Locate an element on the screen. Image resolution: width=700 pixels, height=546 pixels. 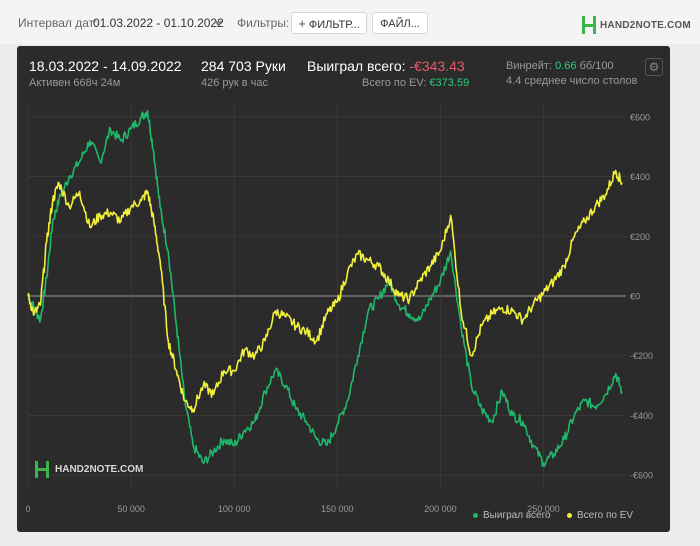
avg-tables: 4.4 среднее число столов is located at coordinates (572, 81).